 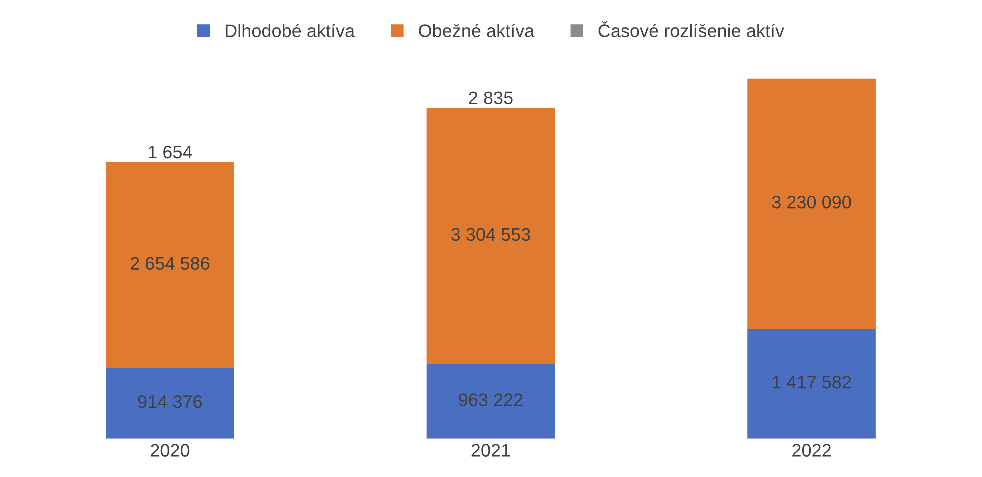 I want to click on data-label: 963 222, so click(x=491, y=400).